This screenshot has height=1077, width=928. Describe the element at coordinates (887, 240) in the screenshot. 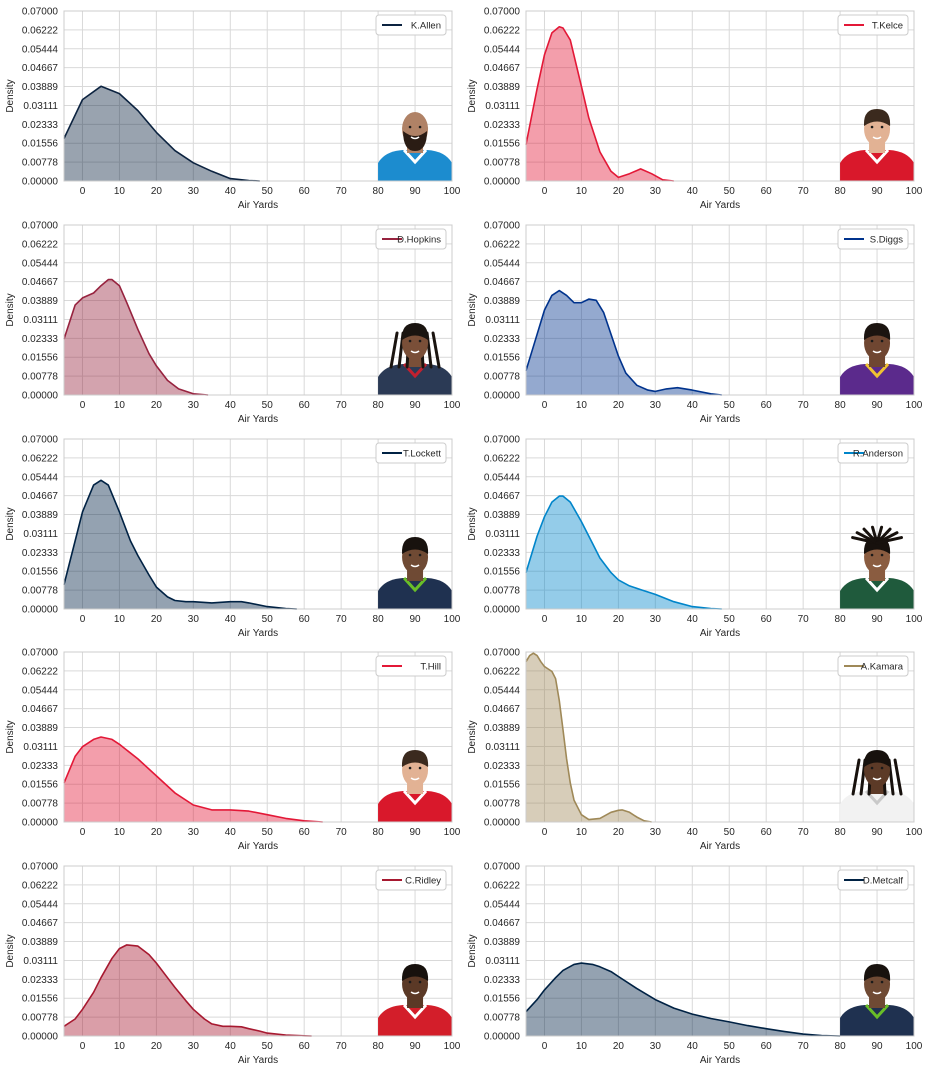

I see `legend-label: S.Diggs` at that location.